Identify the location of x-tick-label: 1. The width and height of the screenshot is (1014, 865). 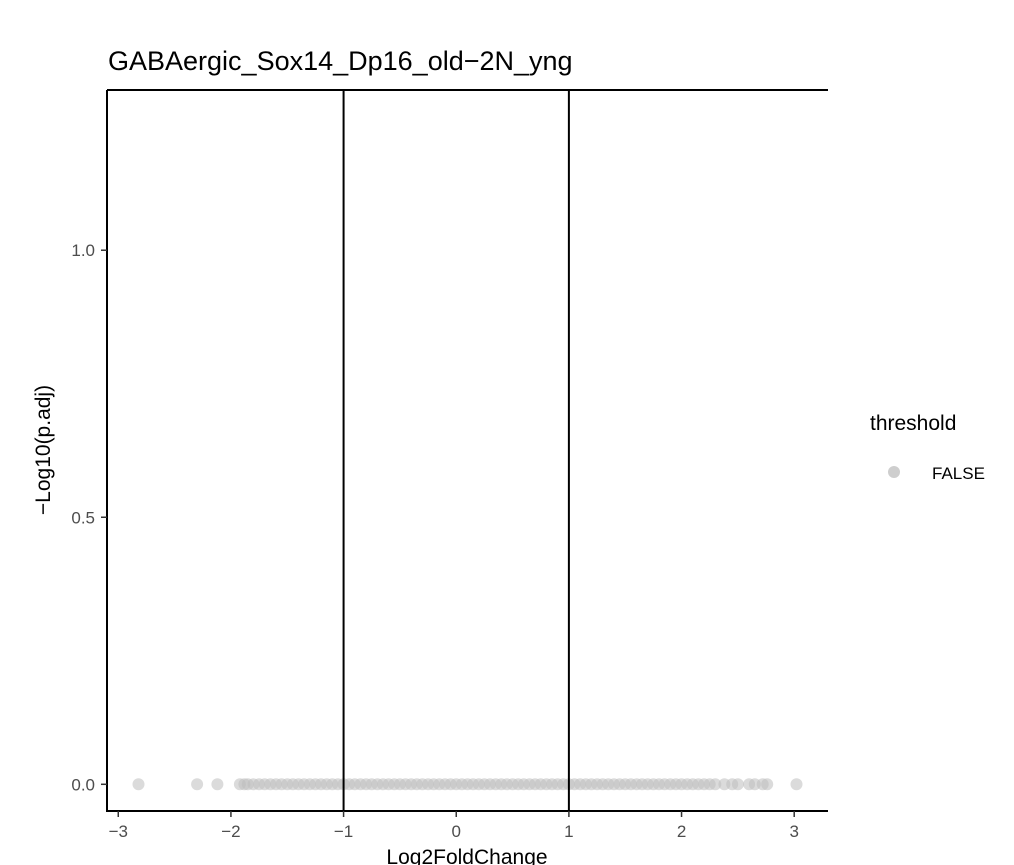
(568, 831).